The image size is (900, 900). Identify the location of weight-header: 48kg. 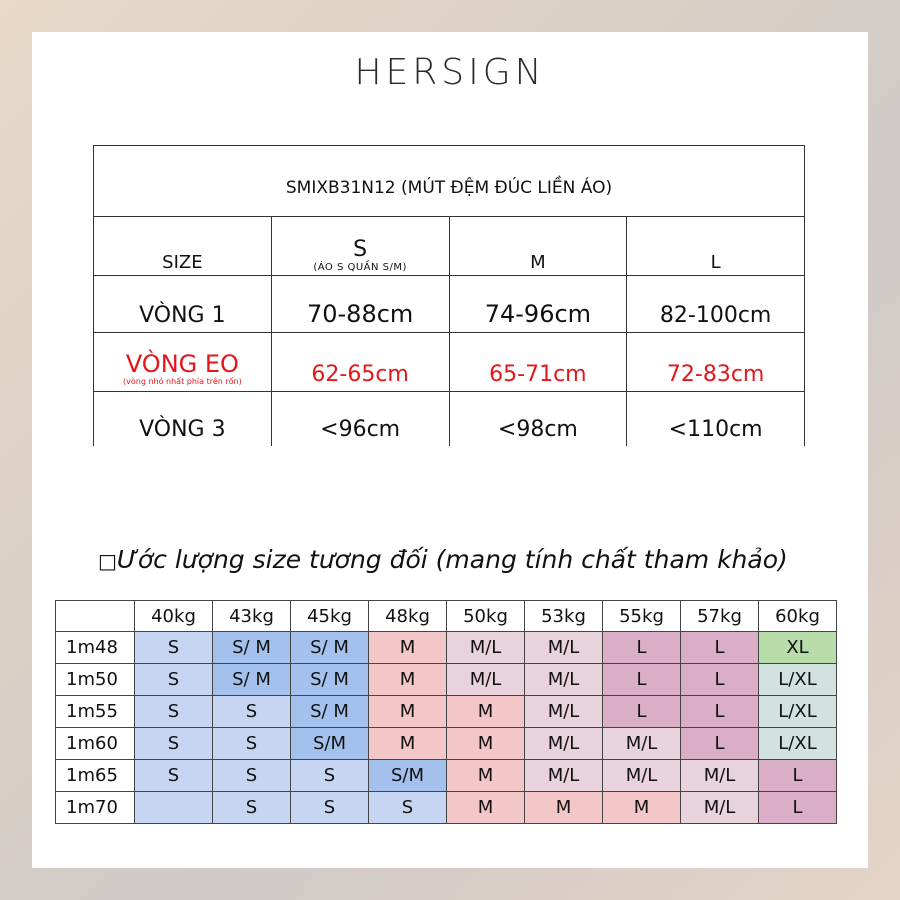
(407, 616).